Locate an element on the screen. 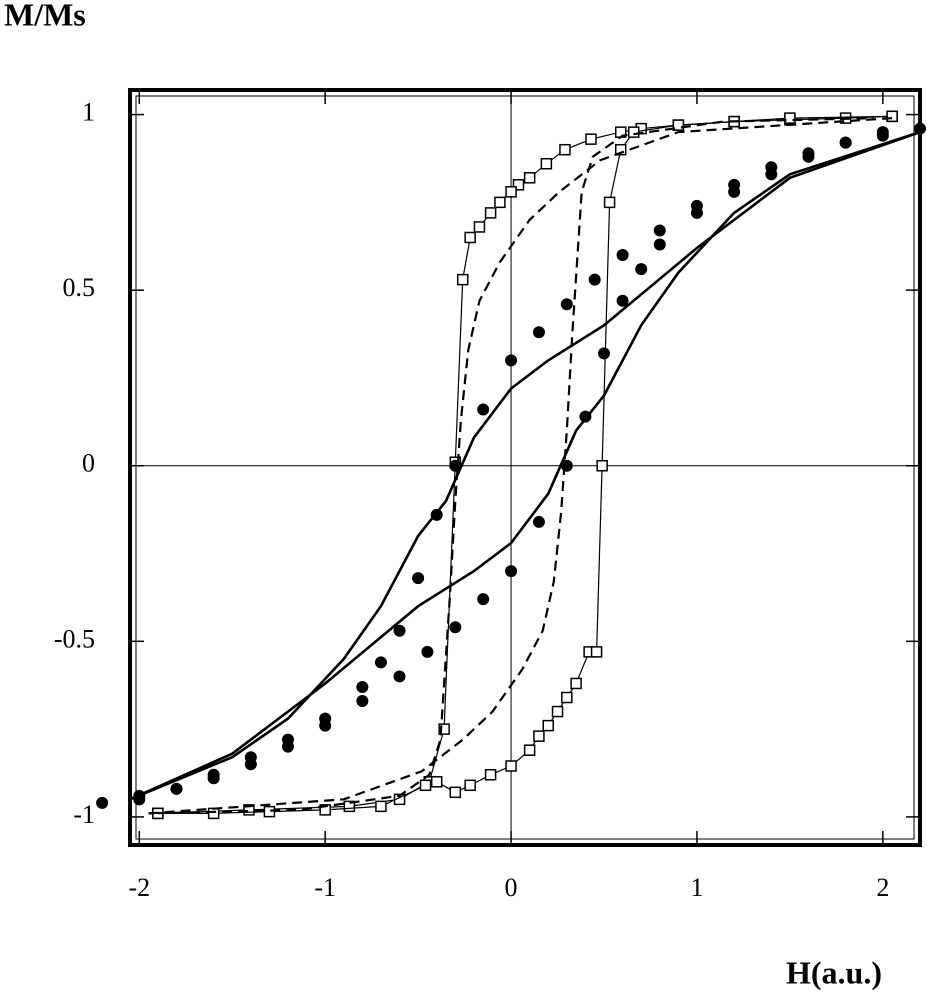  y-tick-label: 1 is located at coordinates (88, 112).